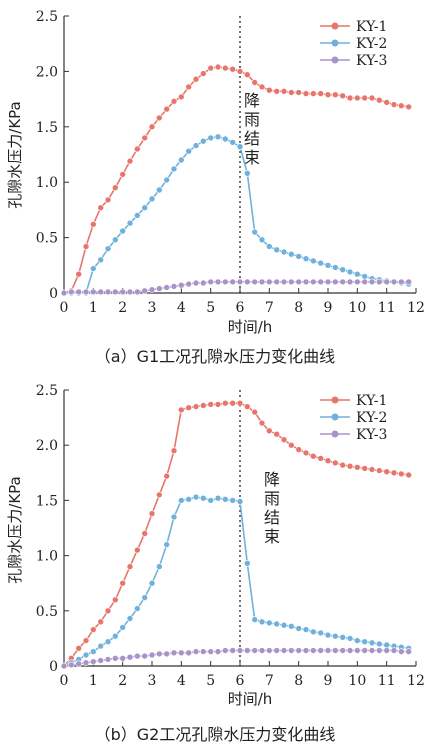  What do you see at coordinates (250, 327) in the screenshot?
I see `x-axis-label: 时间/h` at bounding box center [250, 327].